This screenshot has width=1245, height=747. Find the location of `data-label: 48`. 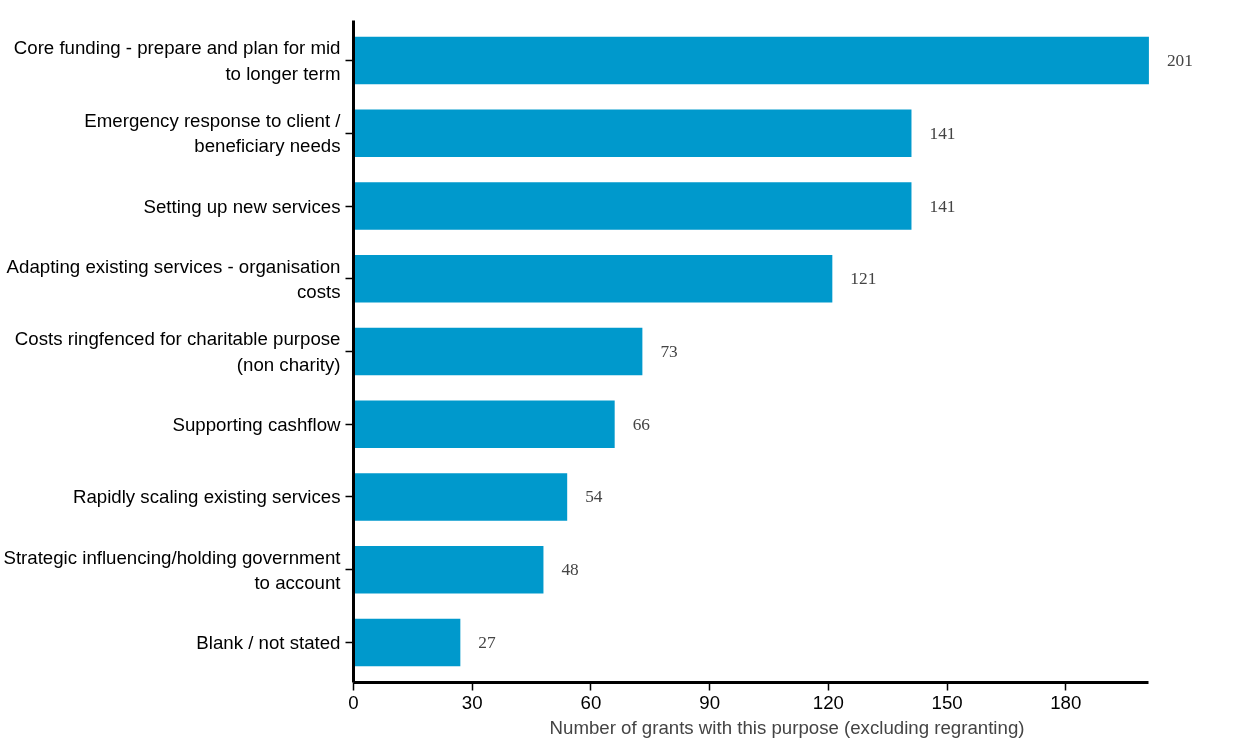

data-label: 48 is located at coordinates (570, 570).